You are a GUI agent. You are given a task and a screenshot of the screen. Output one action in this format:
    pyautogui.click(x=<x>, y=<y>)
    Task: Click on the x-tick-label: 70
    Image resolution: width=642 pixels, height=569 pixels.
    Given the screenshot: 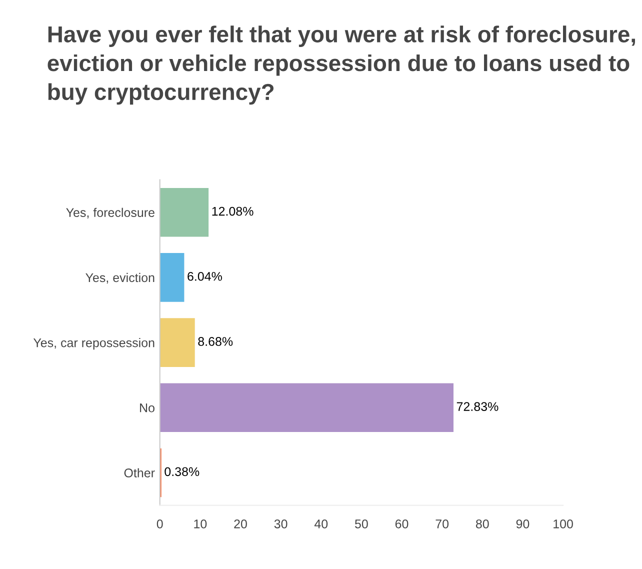 What is the action you would take?
    pyautogui.click(x=442, y=523)
    